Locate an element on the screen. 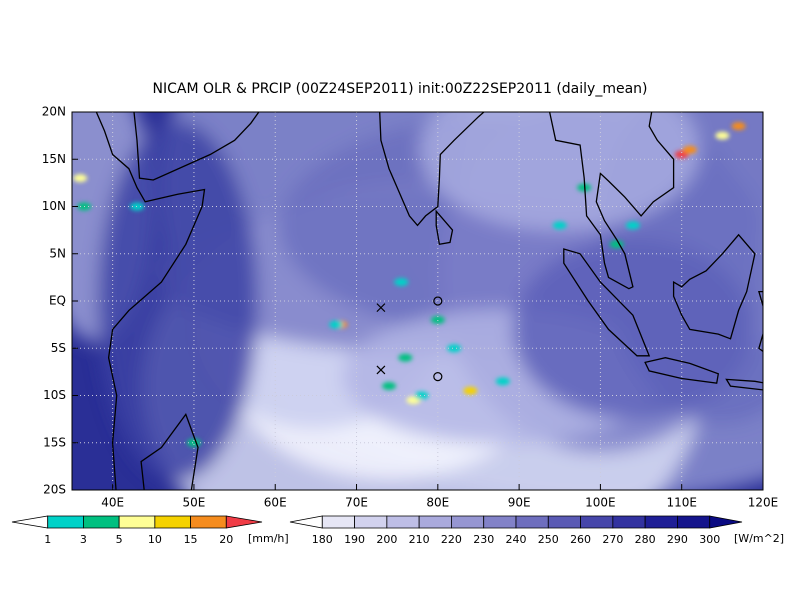 This screenshot has height=604, width=800. colorbar-label: 260 is located at coordinates (580, 539).